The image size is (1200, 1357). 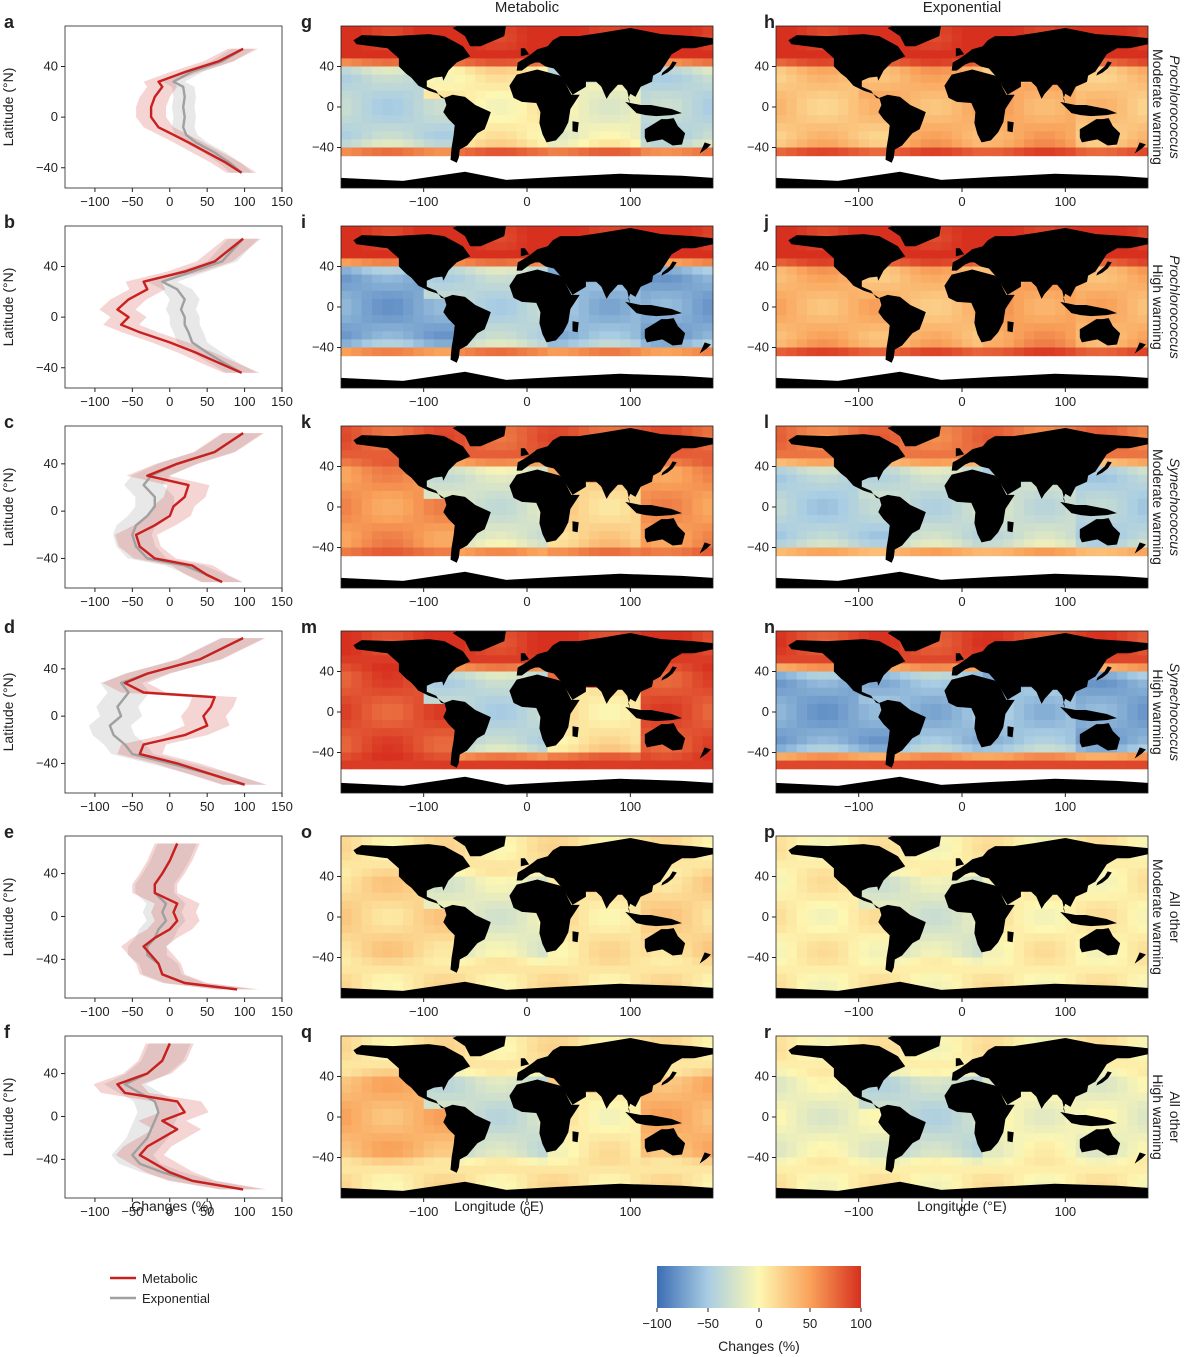 What do you see at coordinates (412, 266) in the screenshot?
I see `land-northAmerica` at bounding box center [412, 266].